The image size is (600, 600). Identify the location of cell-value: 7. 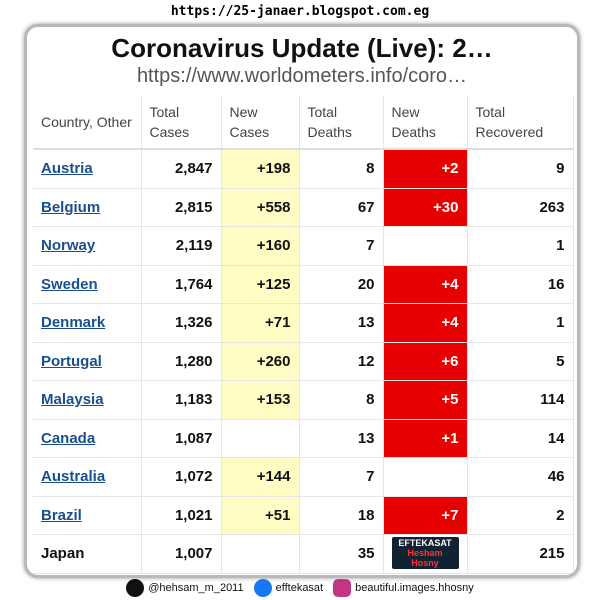
(370, 246).